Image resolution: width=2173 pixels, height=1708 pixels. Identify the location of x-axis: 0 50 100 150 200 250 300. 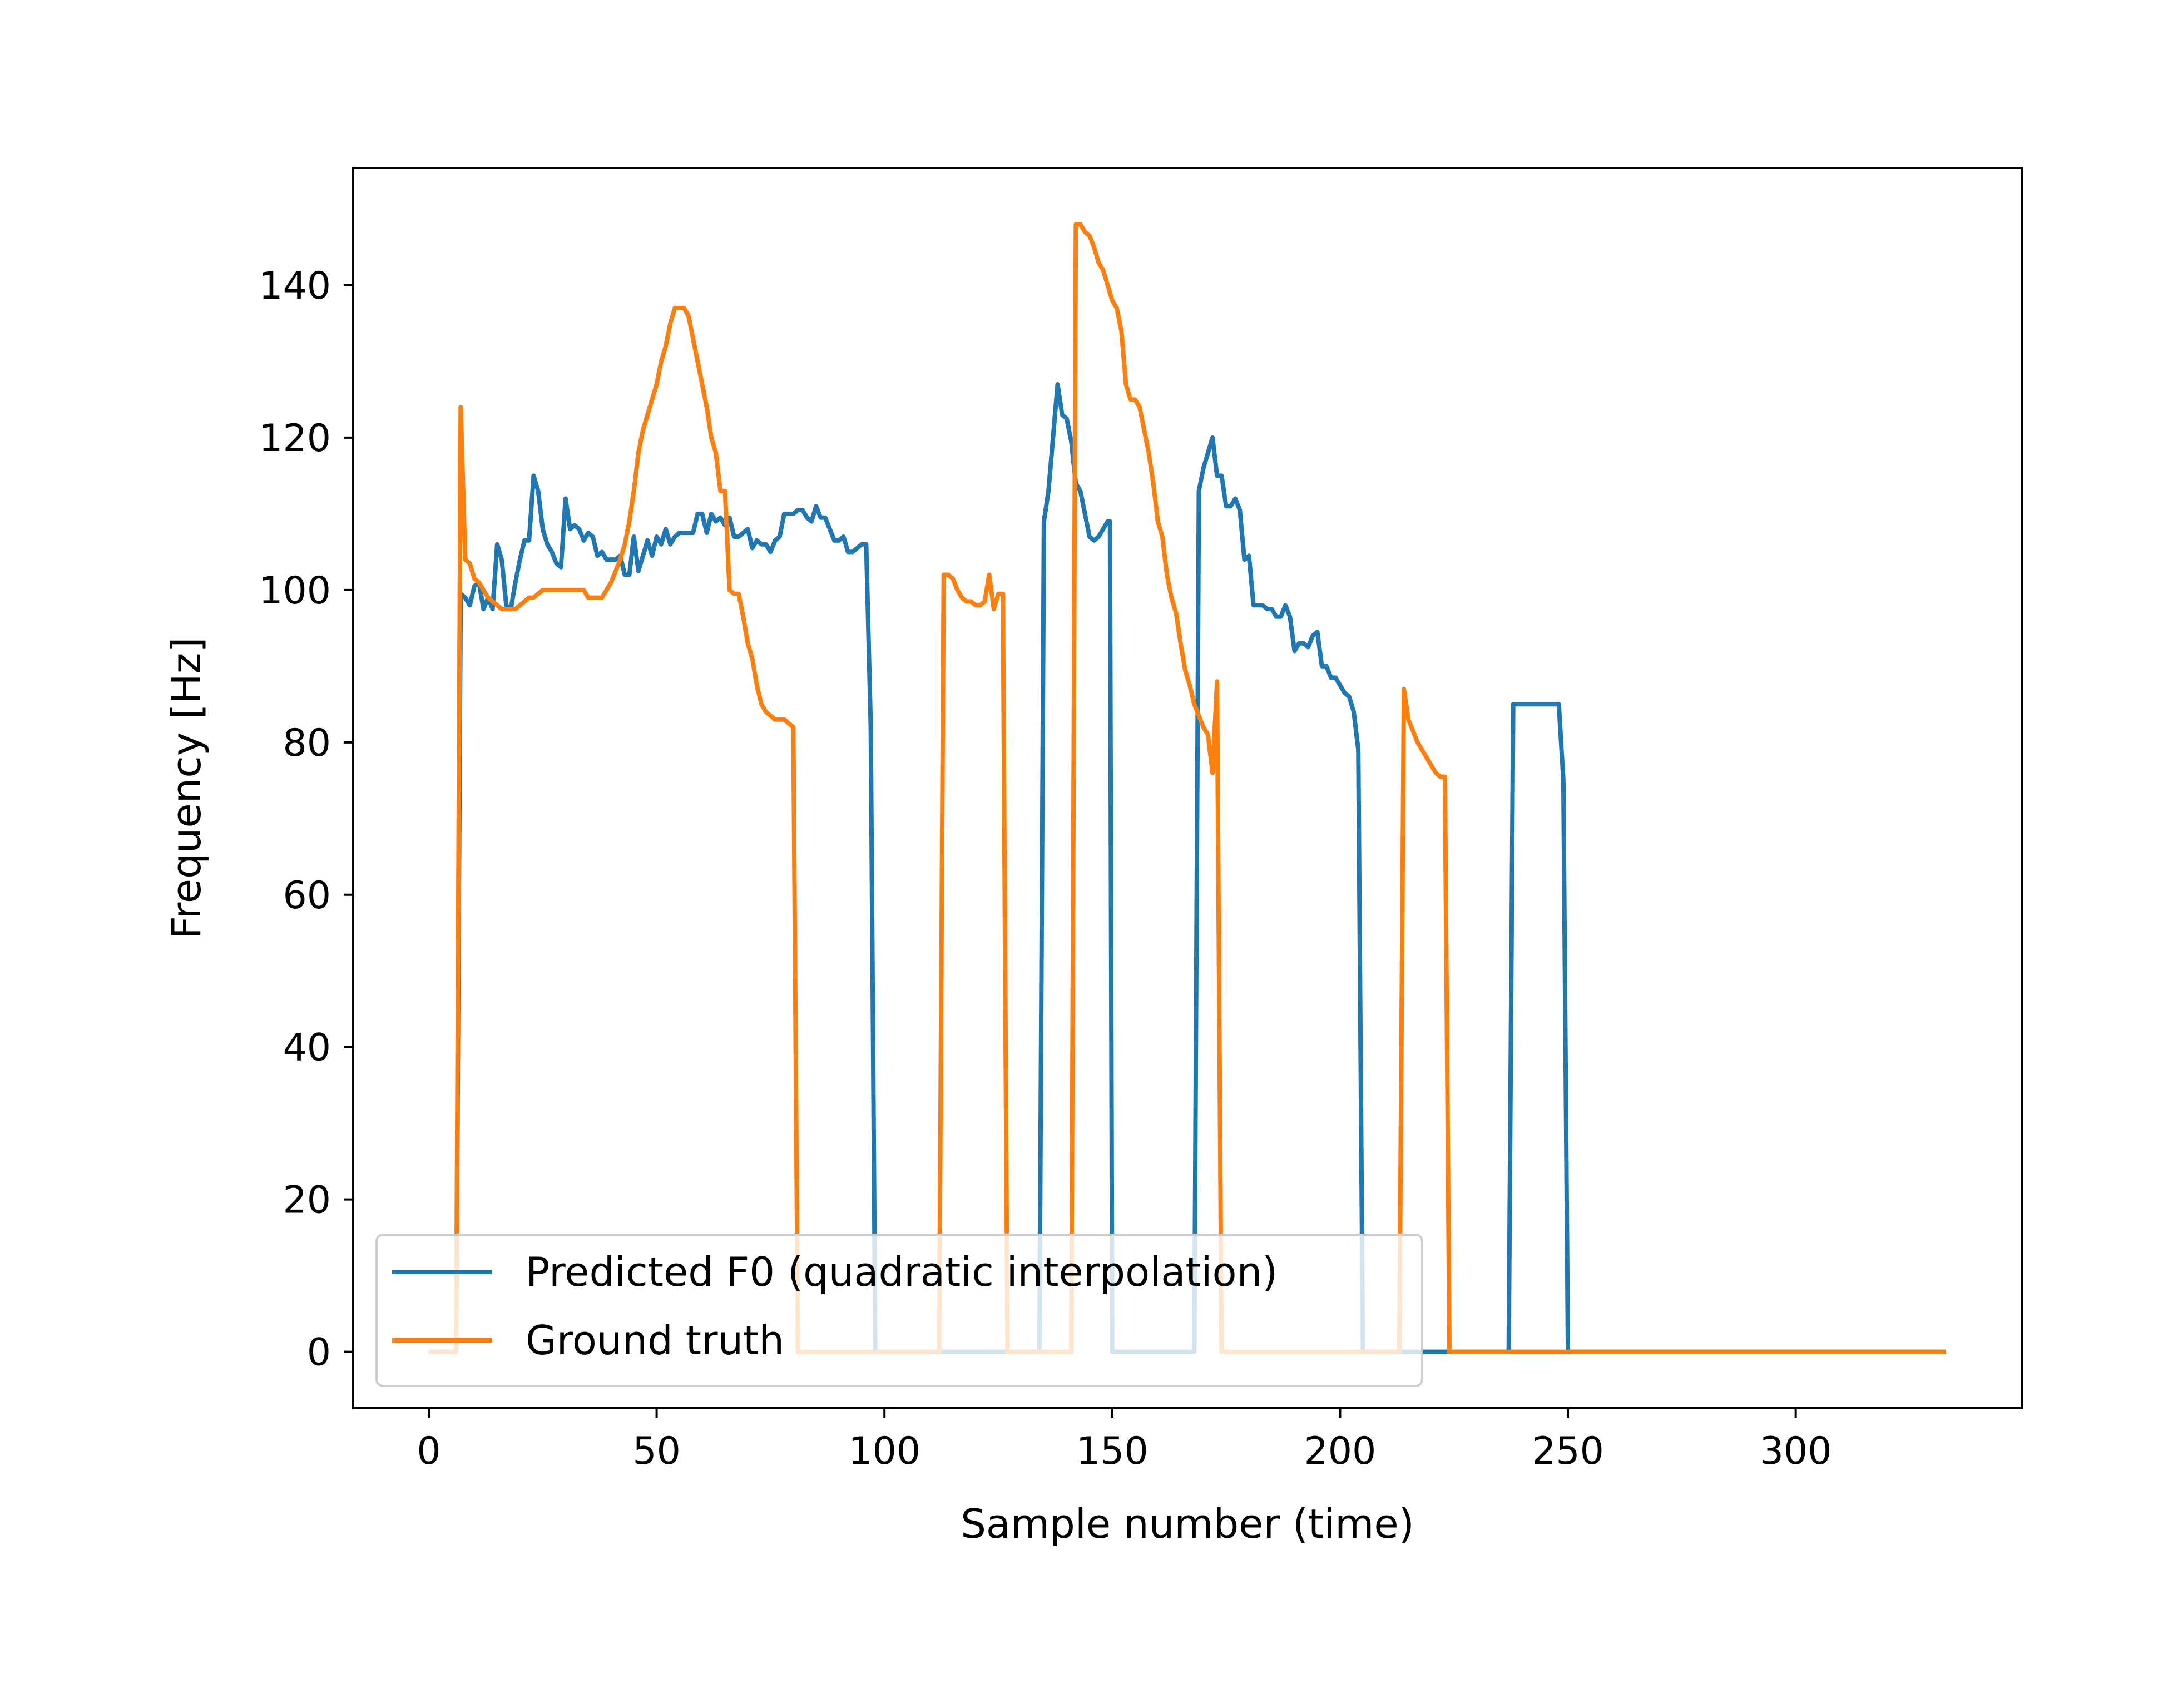
(1124, 1440).